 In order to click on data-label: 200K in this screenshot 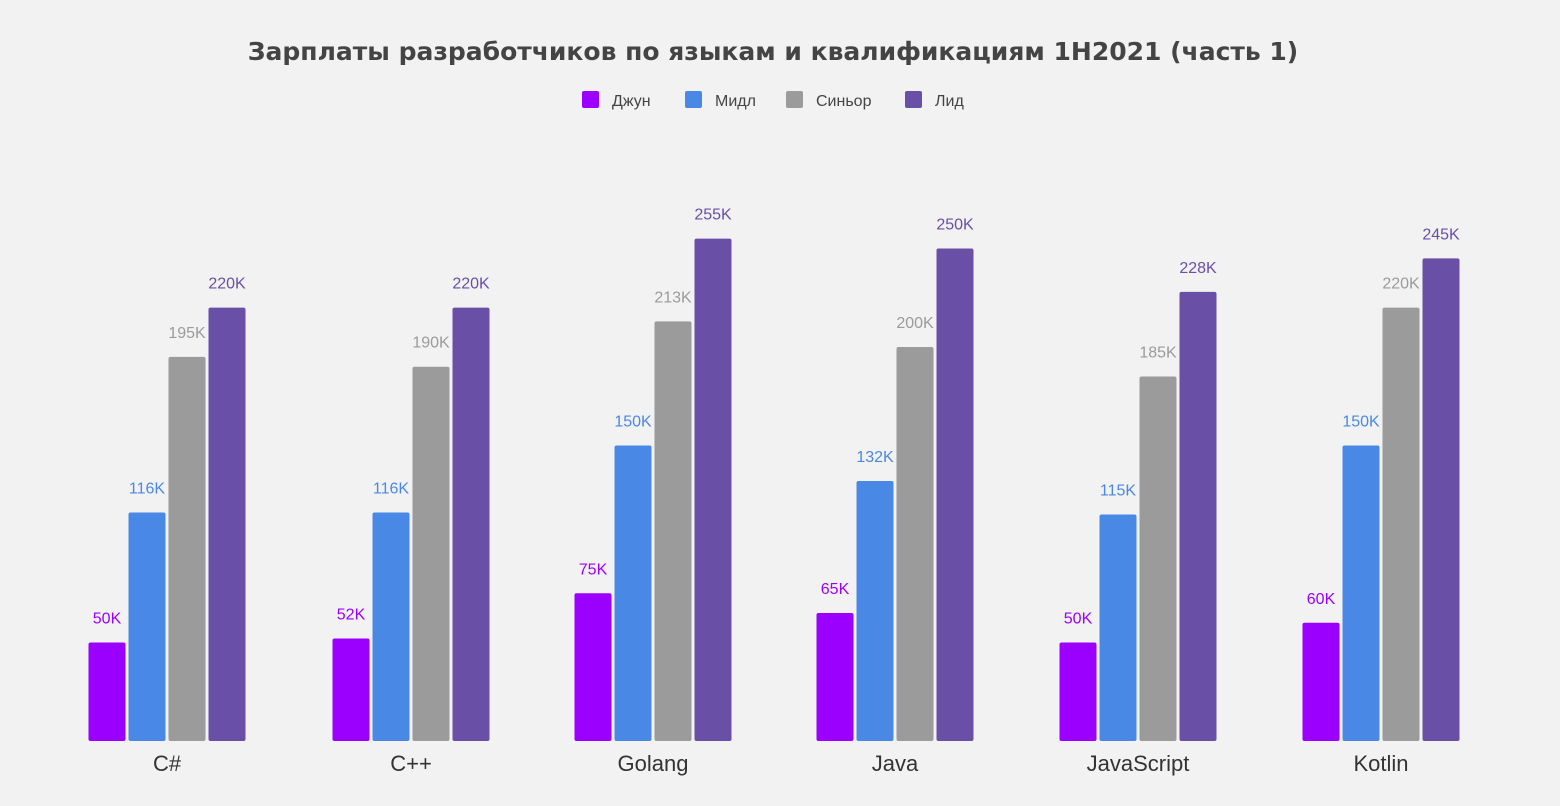, I will do `click(915, 323)`.